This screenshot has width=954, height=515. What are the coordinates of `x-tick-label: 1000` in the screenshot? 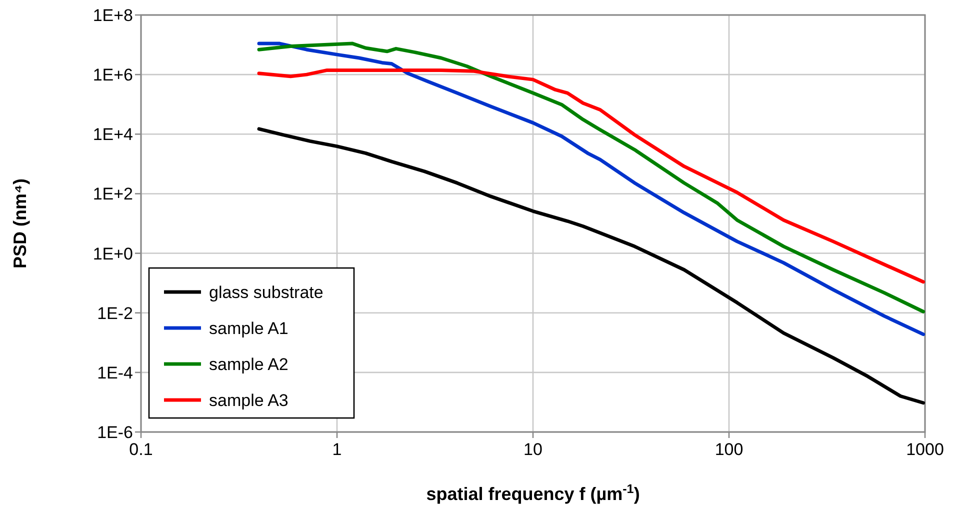 It's located at (925, 449).